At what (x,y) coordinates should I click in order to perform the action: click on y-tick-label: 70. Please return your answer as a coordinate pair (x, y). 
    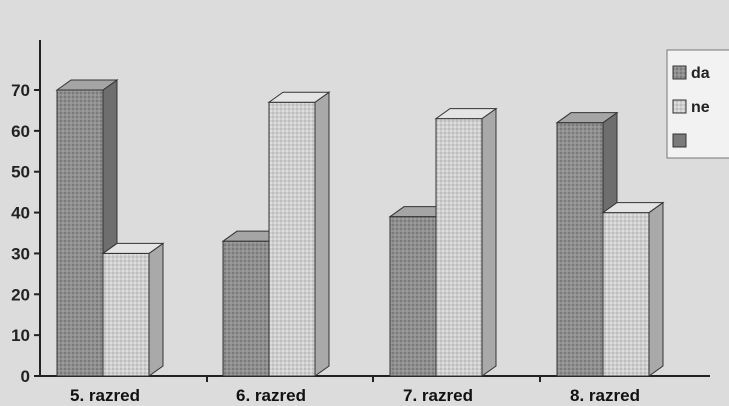
    Looking at the image, I should click on (20, 90).